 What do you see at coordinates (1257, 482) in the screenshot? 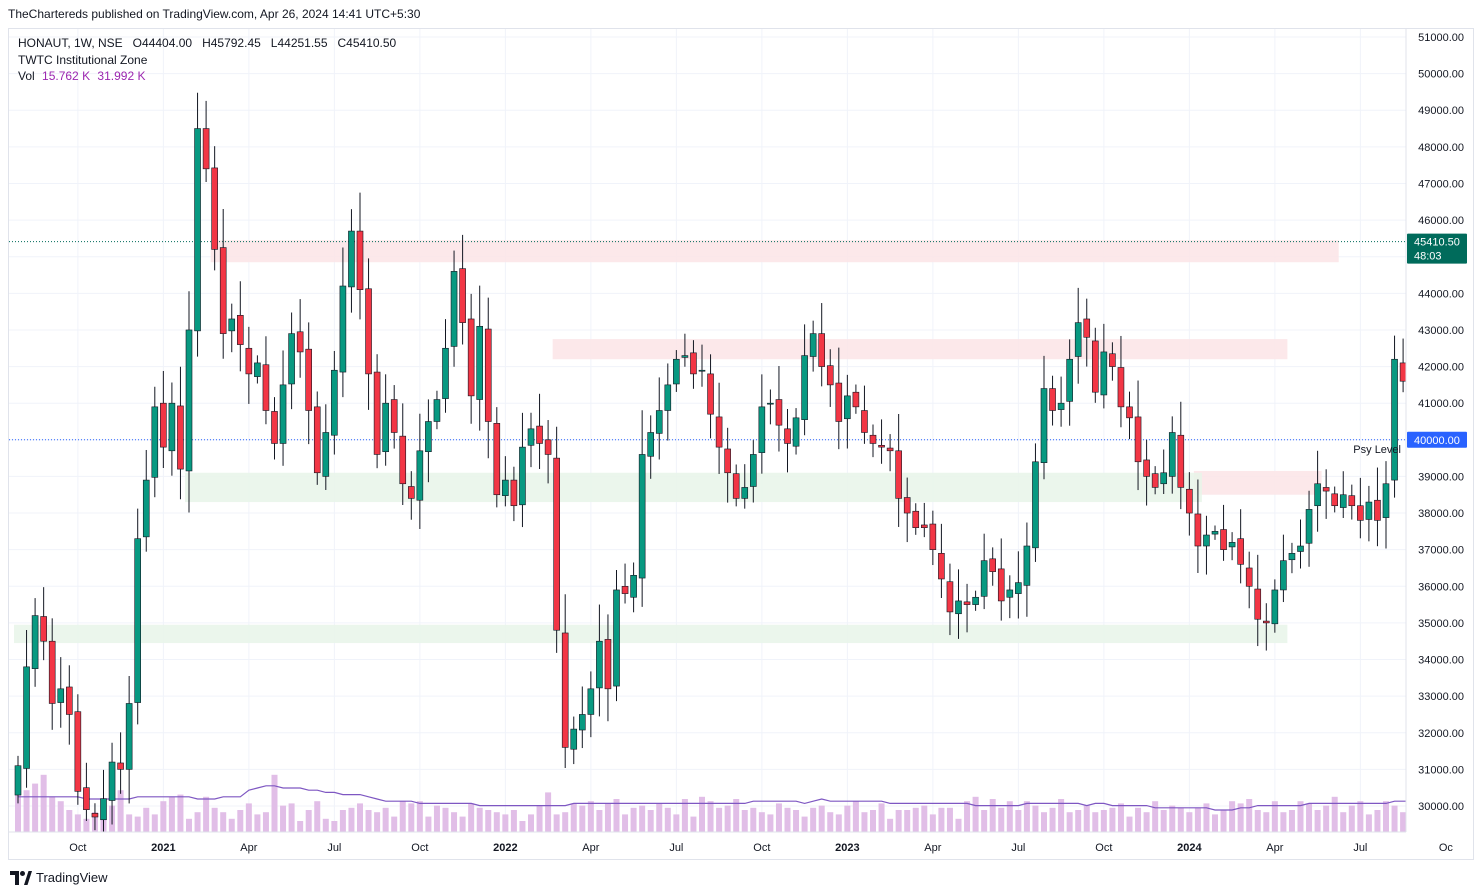
I see `zone-red` at bounding box center [1257, 482].